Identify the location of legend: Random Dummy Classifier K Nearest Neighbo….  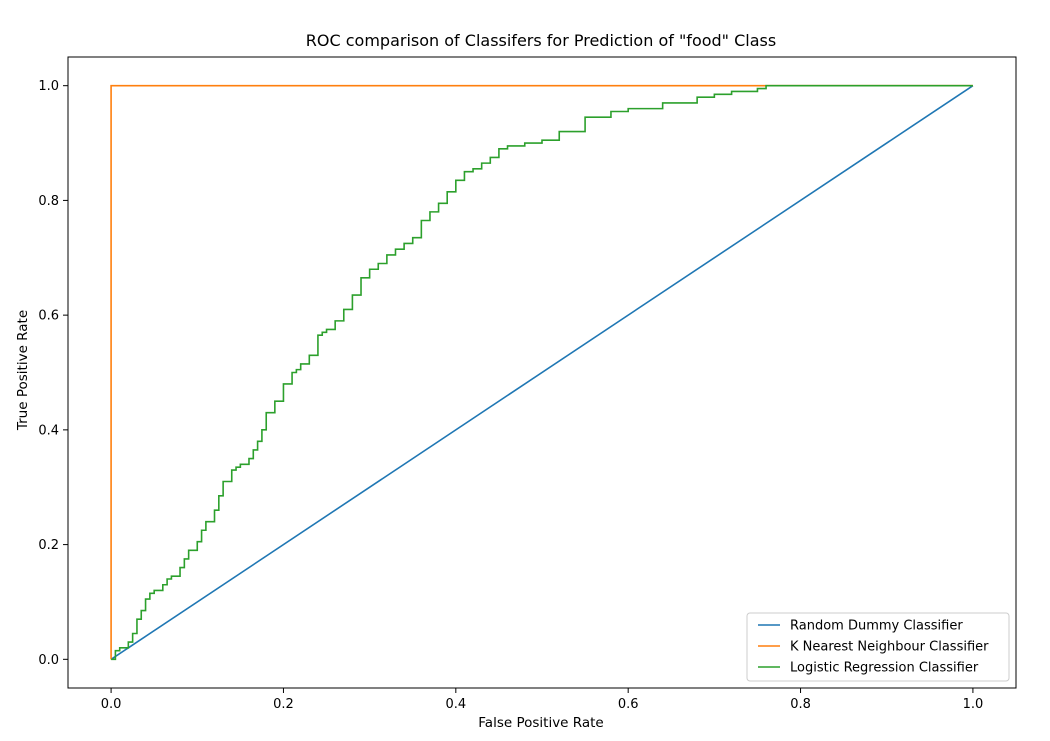
(878, 647).